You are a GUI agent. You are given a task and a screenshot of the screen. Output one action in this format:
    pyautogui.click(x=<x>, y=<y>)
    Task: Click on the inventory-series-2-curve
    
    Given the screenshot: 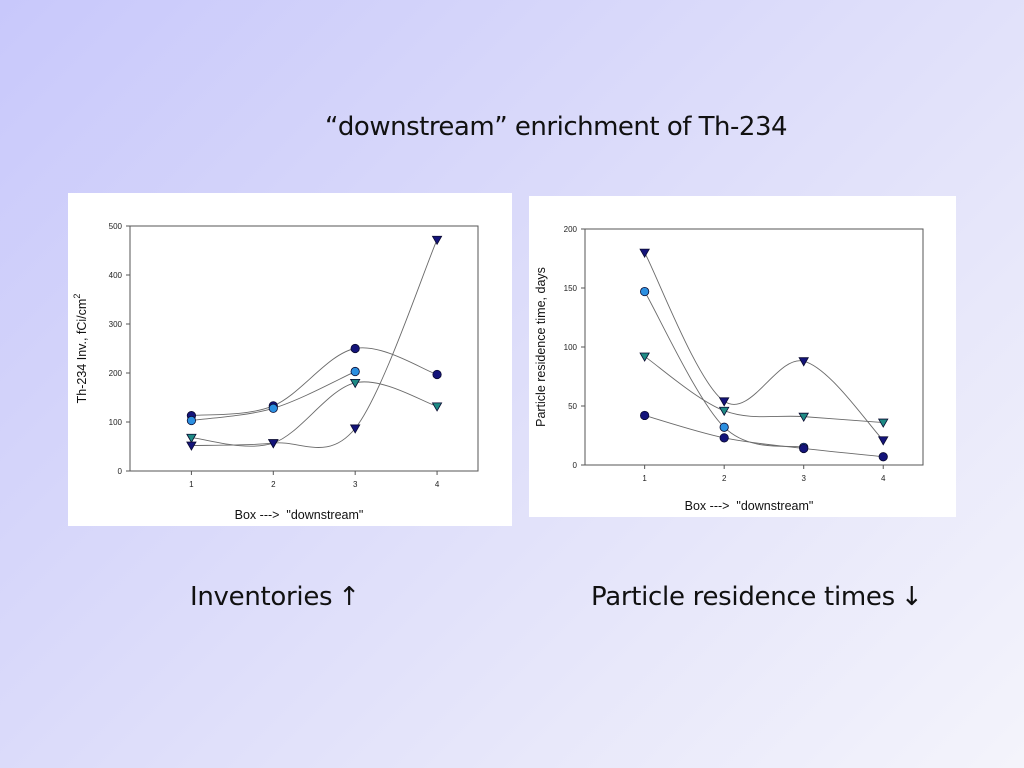 What is the action you would take?
    pyautogui.click(x=273, y=396)
    